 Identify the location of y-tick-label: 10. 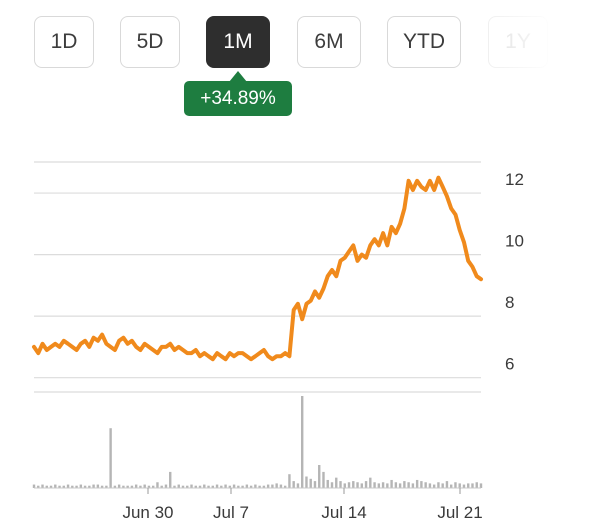
(514, 241).